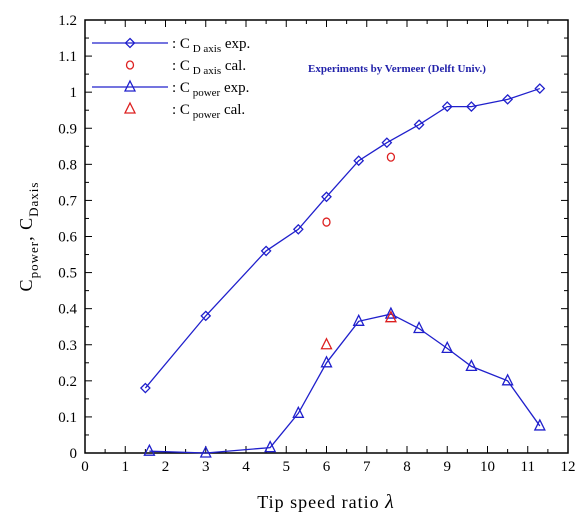  Describe the element at coordinates (67, 129) in the screenshot. I see `y-tick-label: 0.9` at that location.